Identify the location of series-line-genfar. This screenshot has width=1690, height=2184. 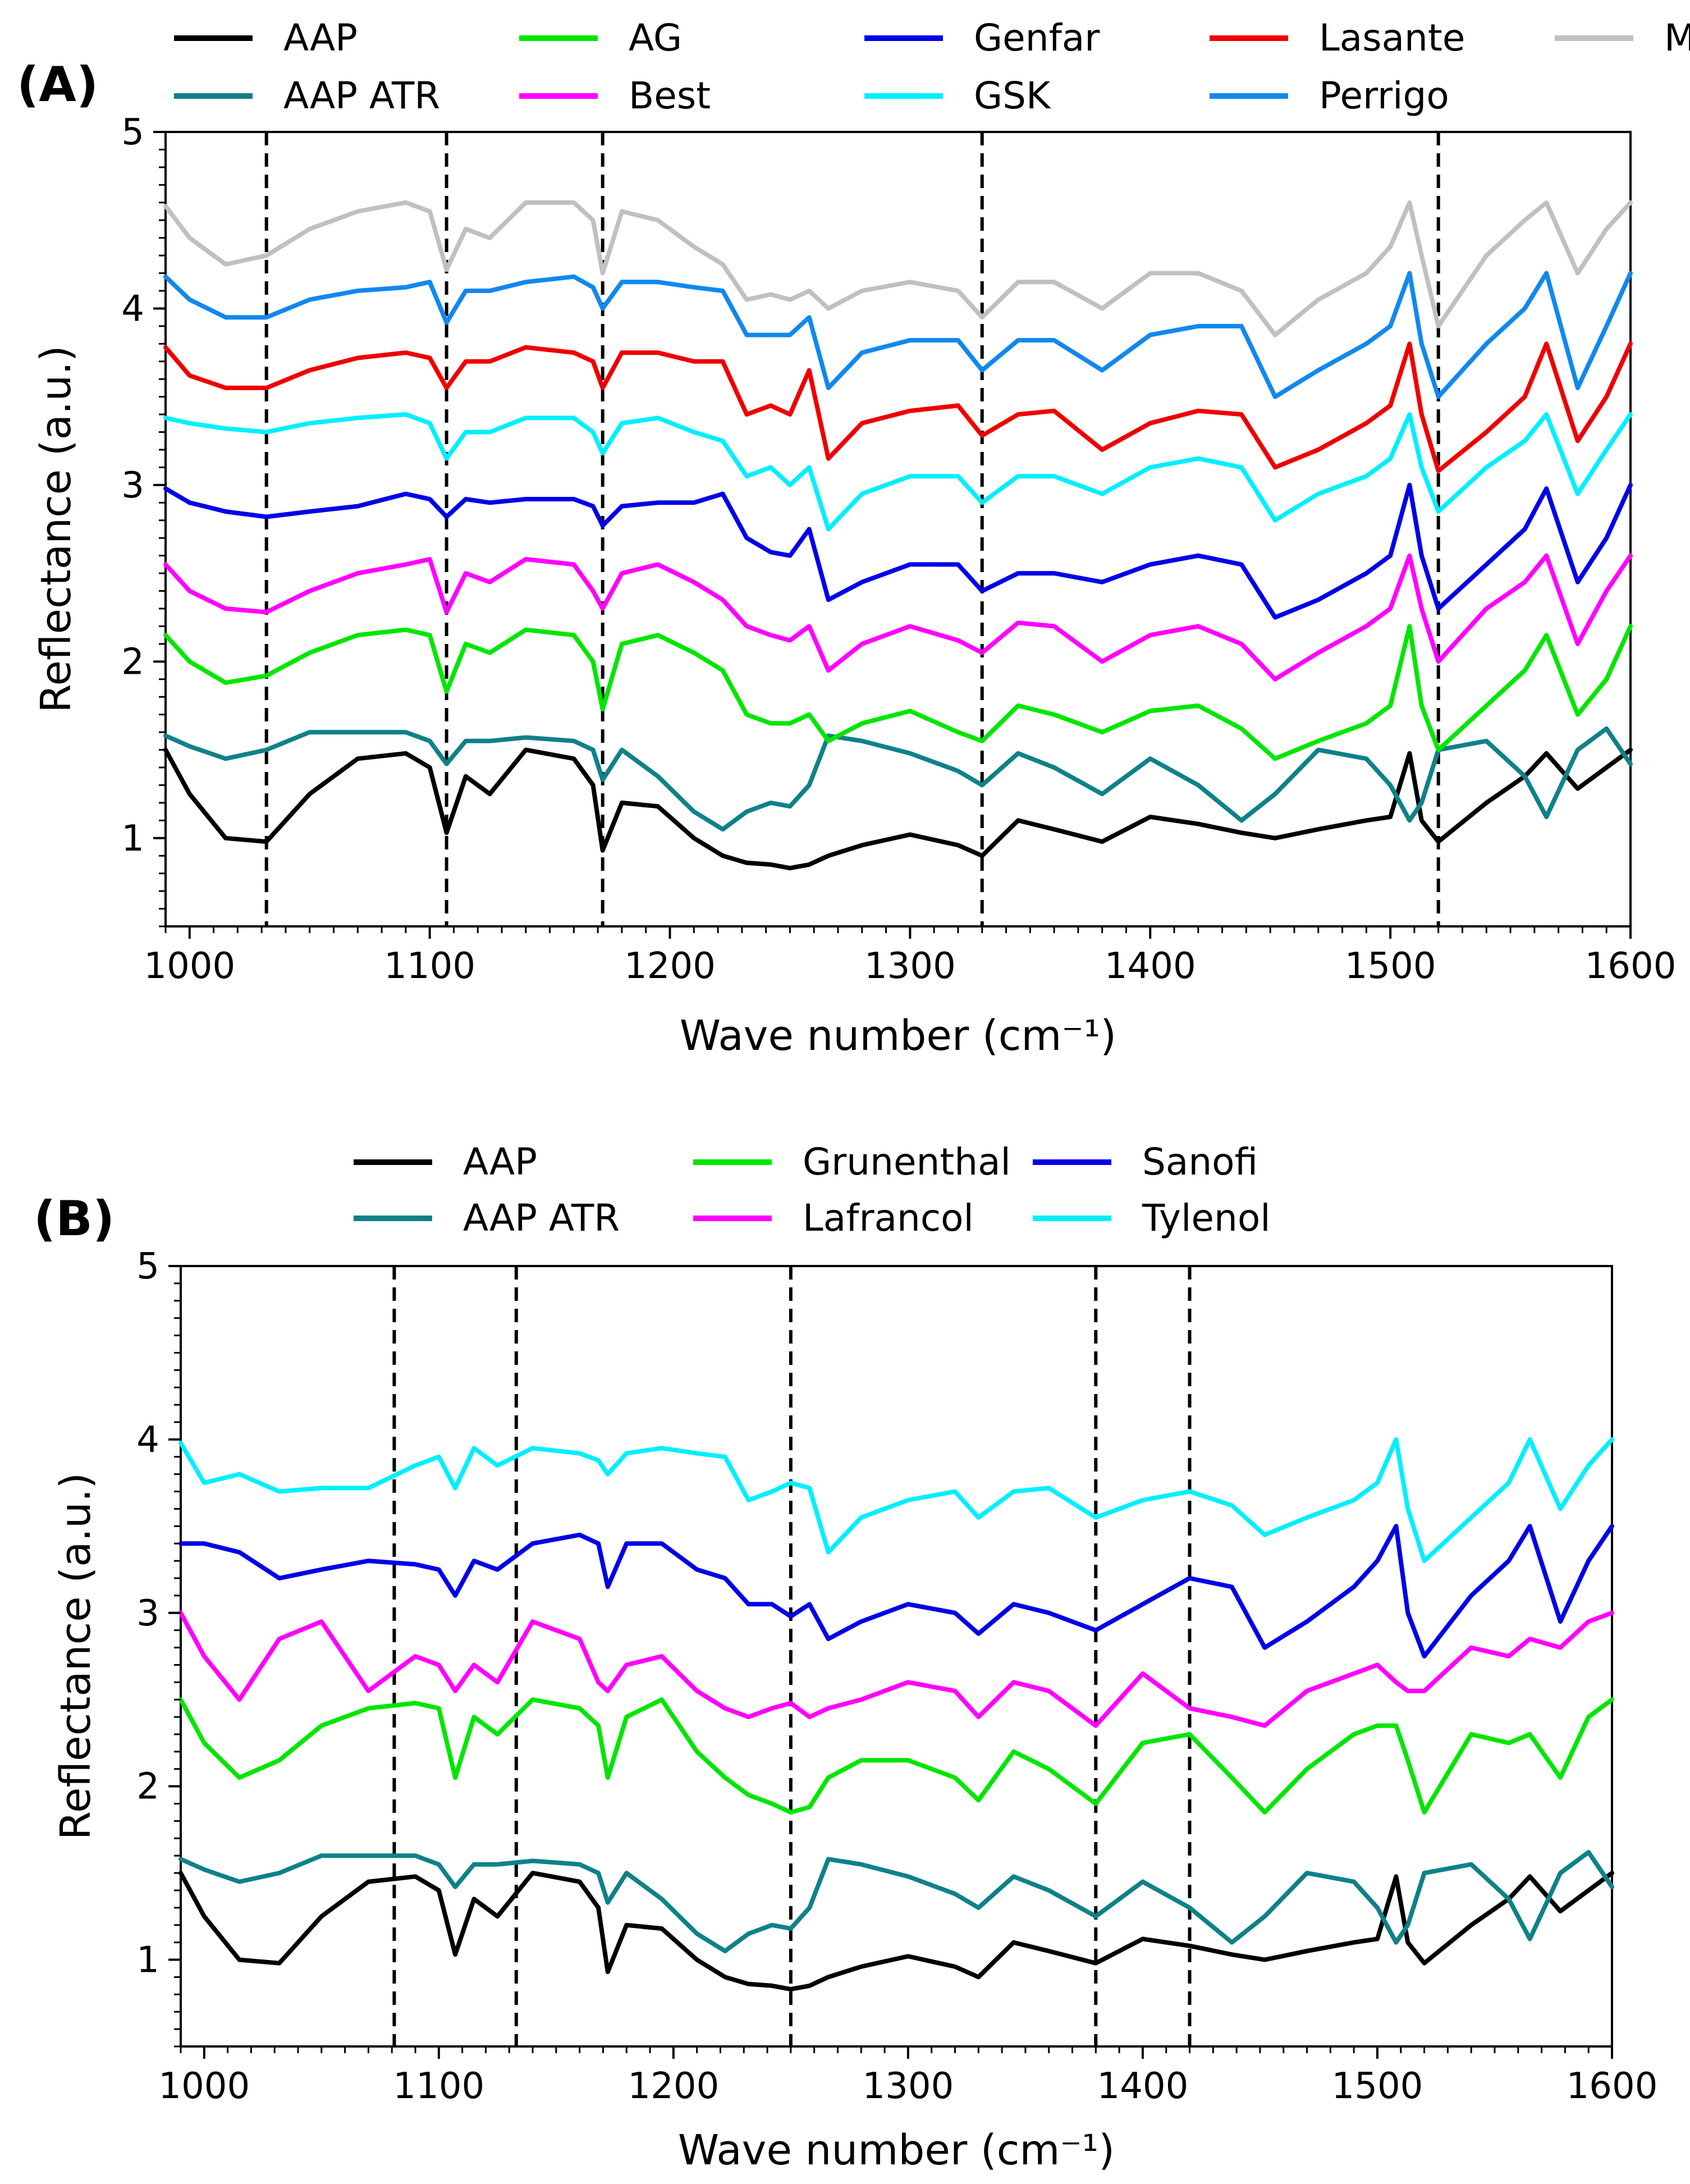
(898, 551).